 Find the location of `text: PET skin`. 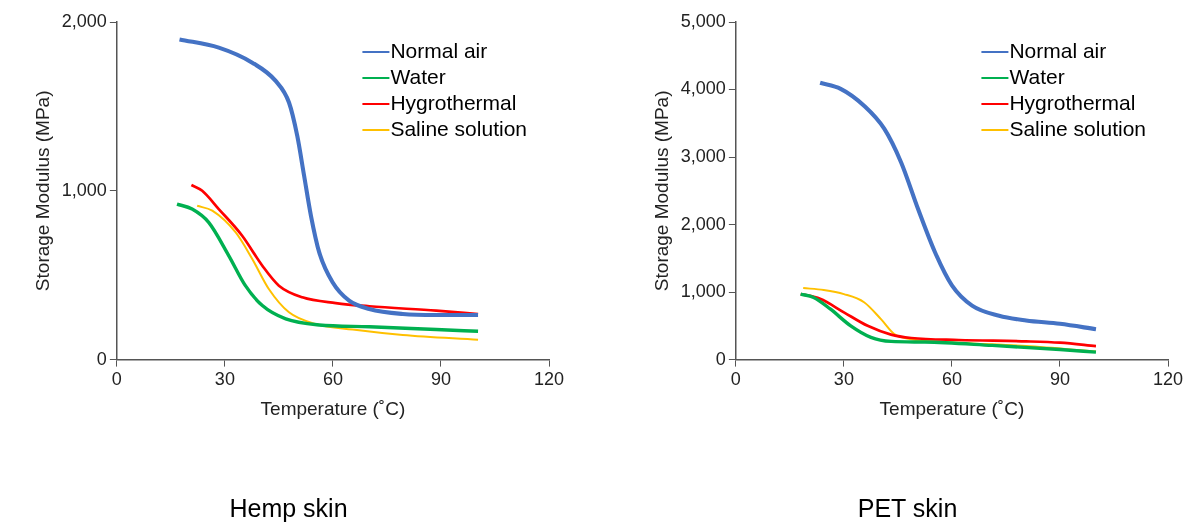

text: PET skin is located at coordinates (907, 507).